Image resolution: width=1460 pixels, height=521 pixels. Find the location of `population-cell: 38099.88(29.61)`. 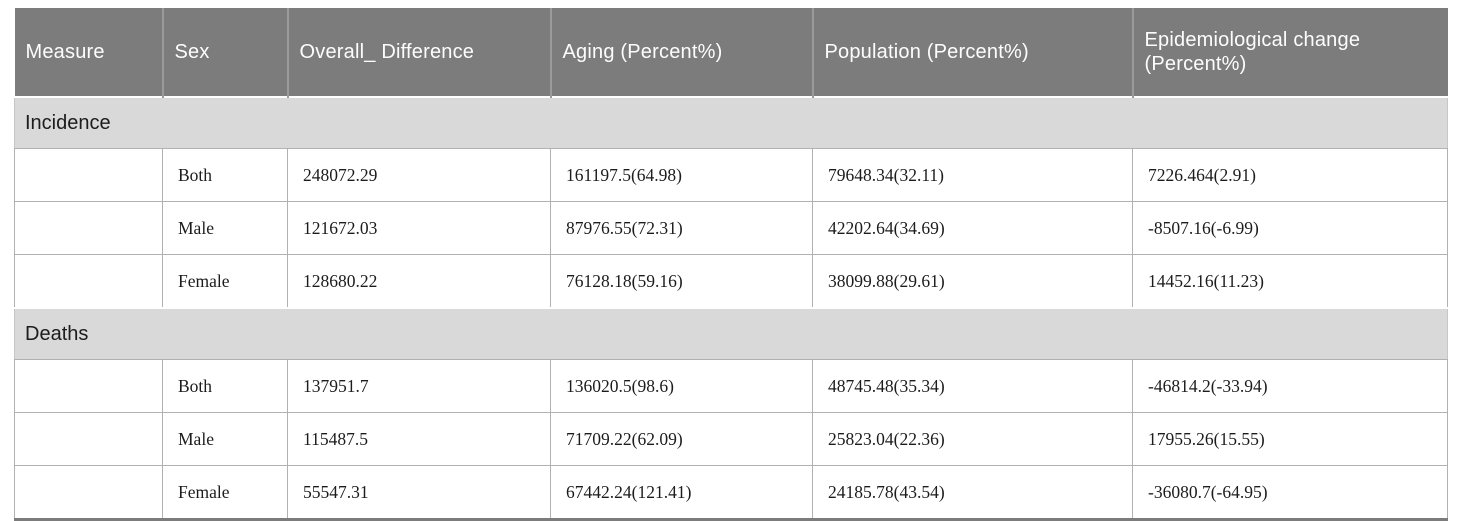

population-cell: 38099.88(29.61) is located at coordinates (972, 281).